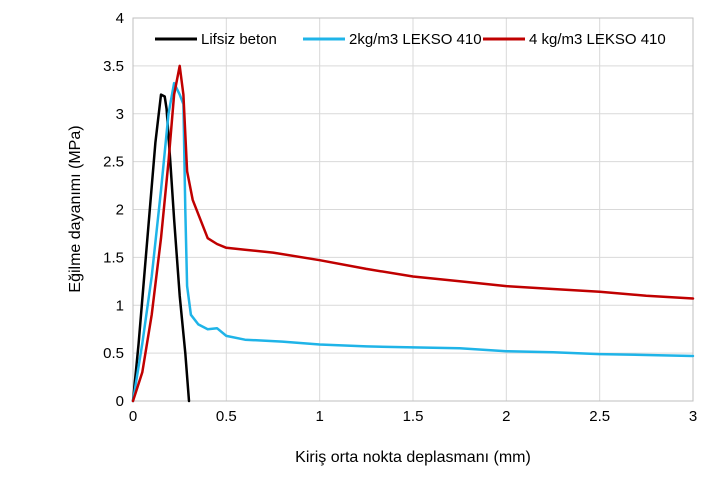 The image size is (710, 496). I want to click on x-tick-label: 2, so click(506, 416).